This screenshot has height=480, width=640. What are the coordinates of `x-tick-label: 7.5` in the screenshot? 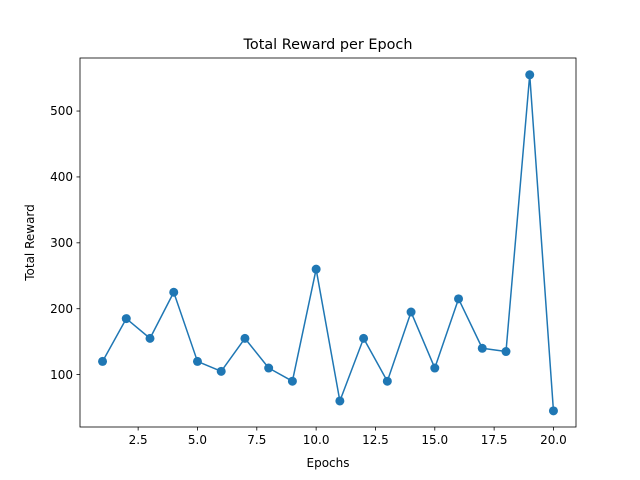 It's located at (256, 440).